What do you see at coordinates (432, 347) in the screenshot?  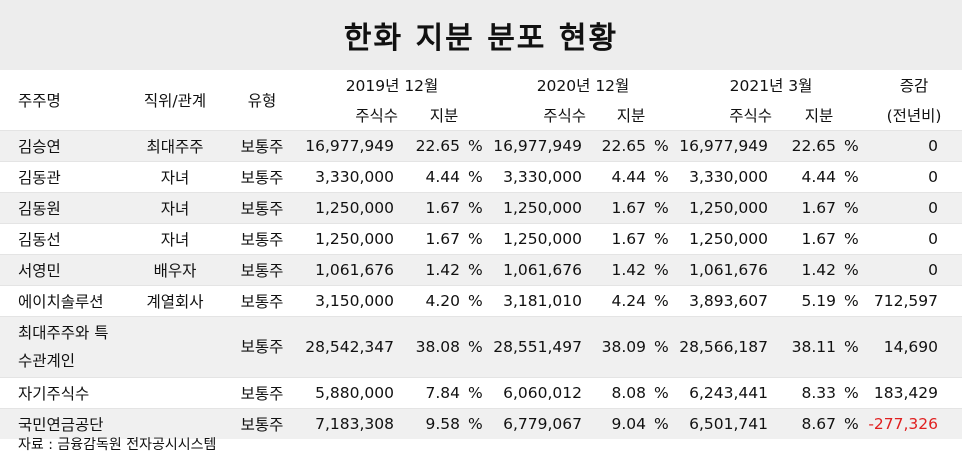 I see `cell-stake-2019: 38.08` at bounding box center [432, 347].